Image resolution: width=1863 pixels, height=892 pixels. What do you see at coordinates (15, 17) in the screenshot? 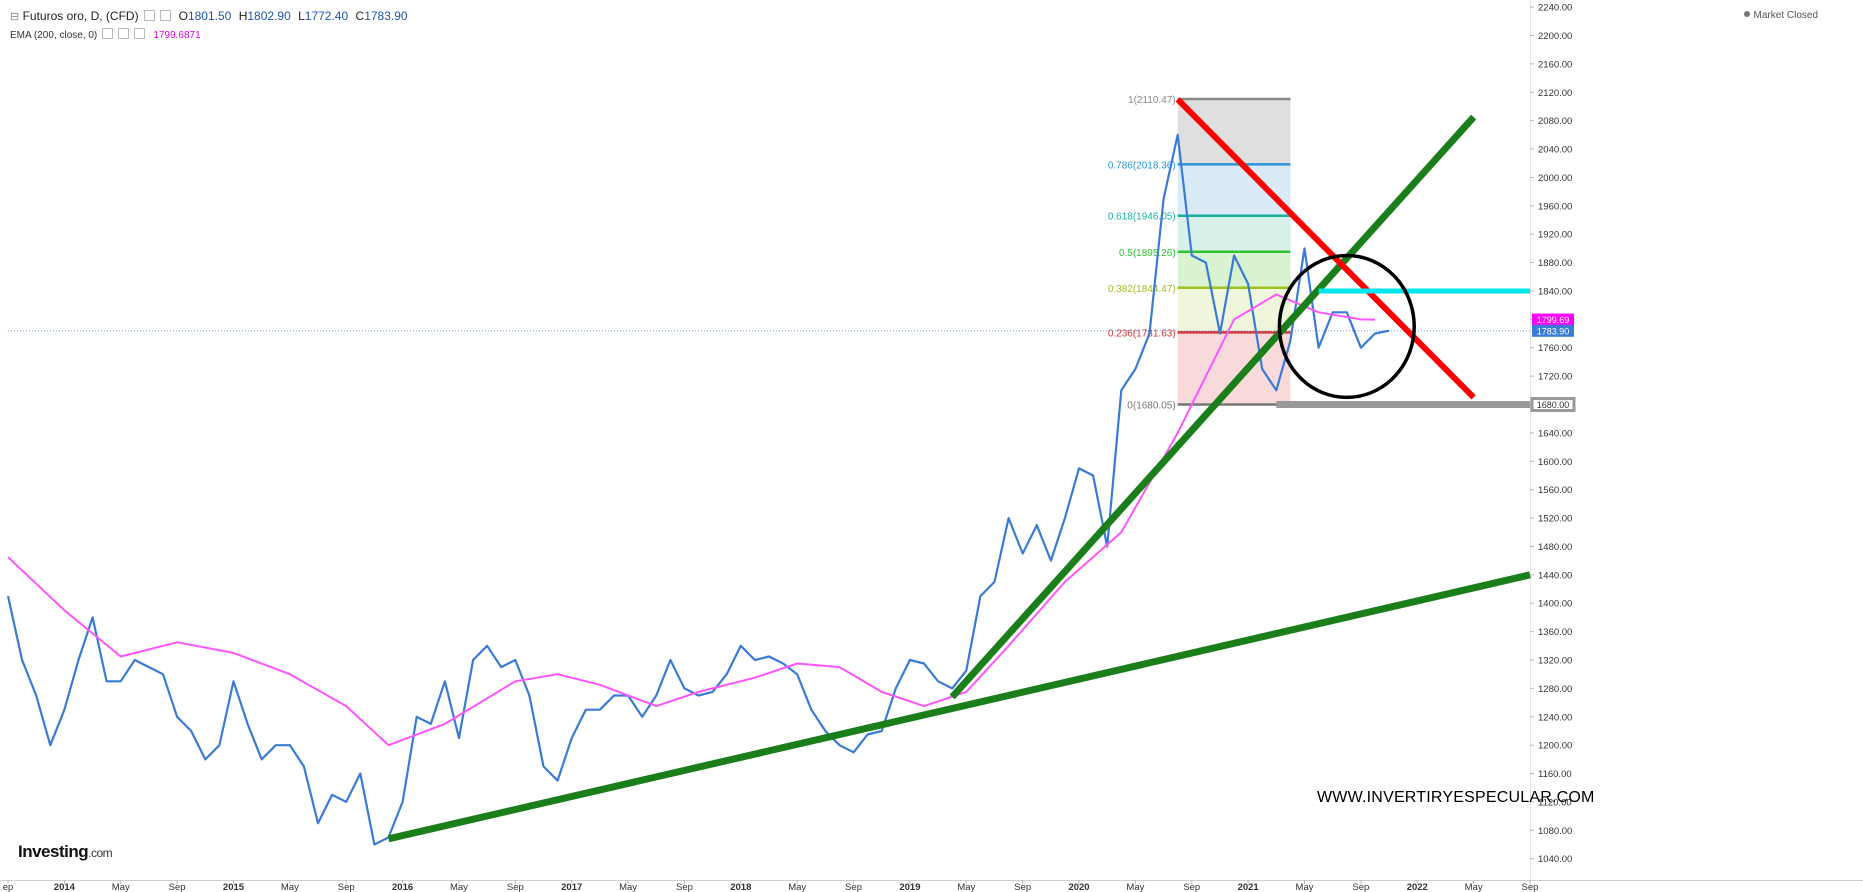
I see `collapse-icon: ⊟` at bounding box center [15, 17].